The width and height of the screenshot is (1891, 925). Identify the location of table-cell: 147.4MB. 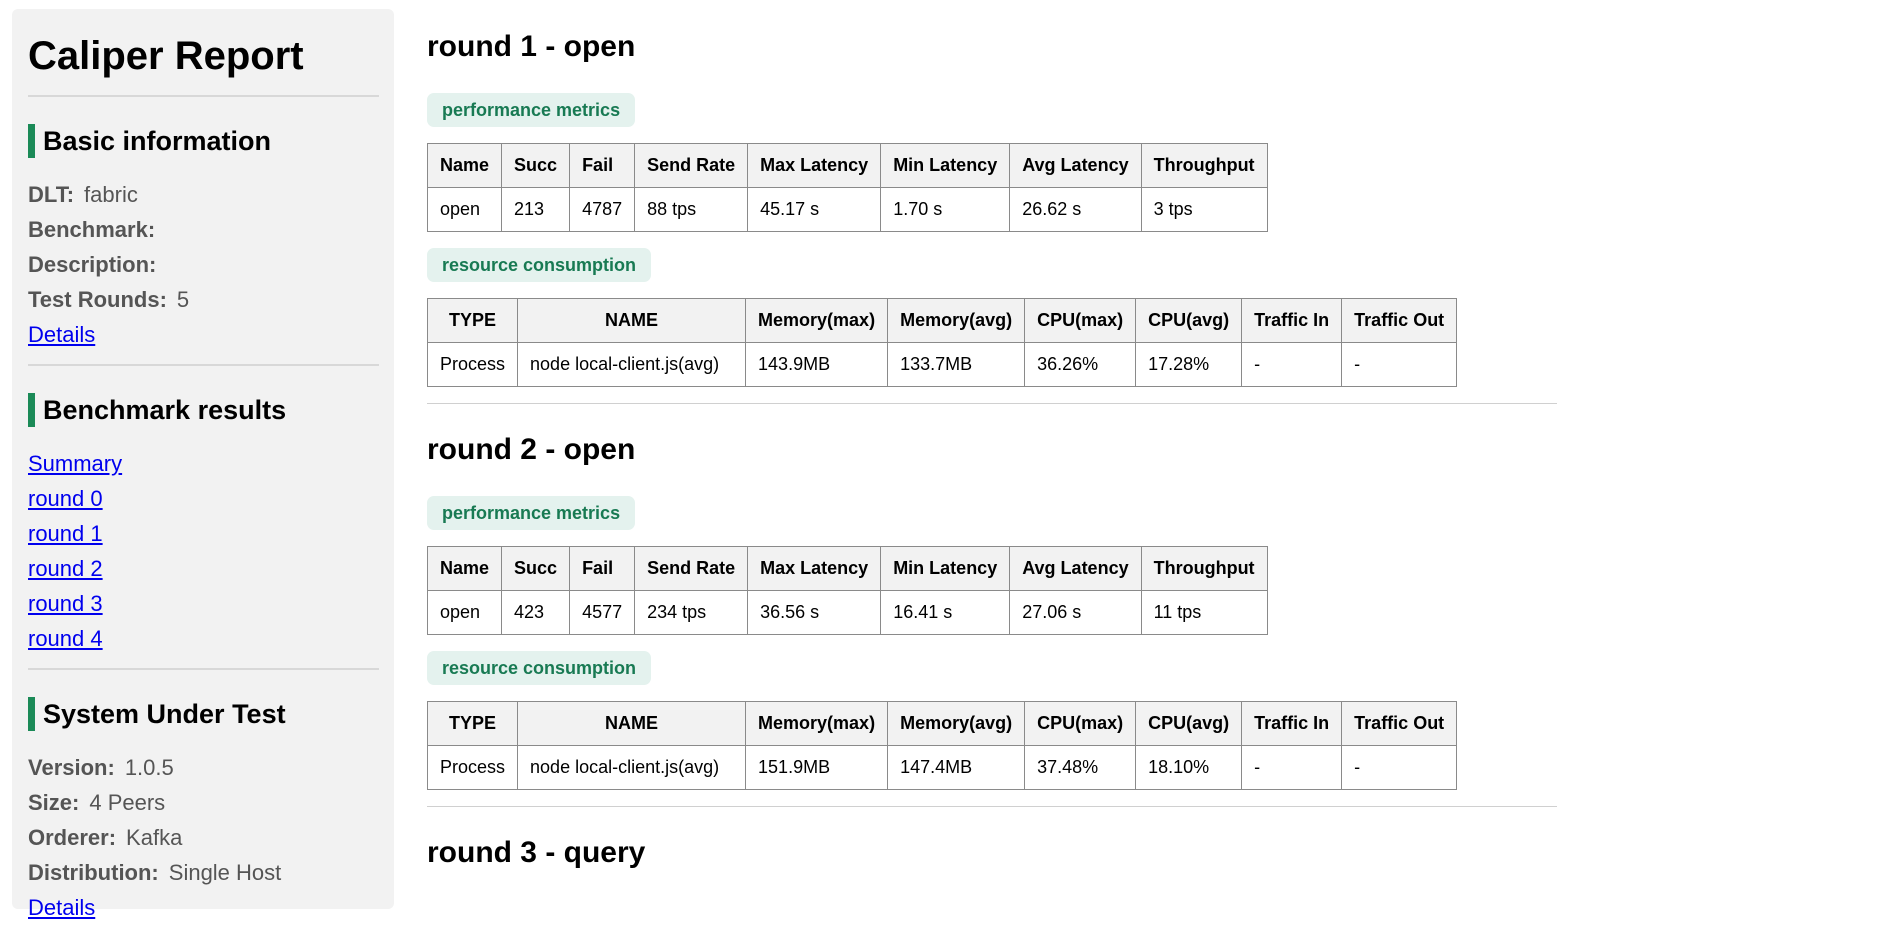
(956, 767).